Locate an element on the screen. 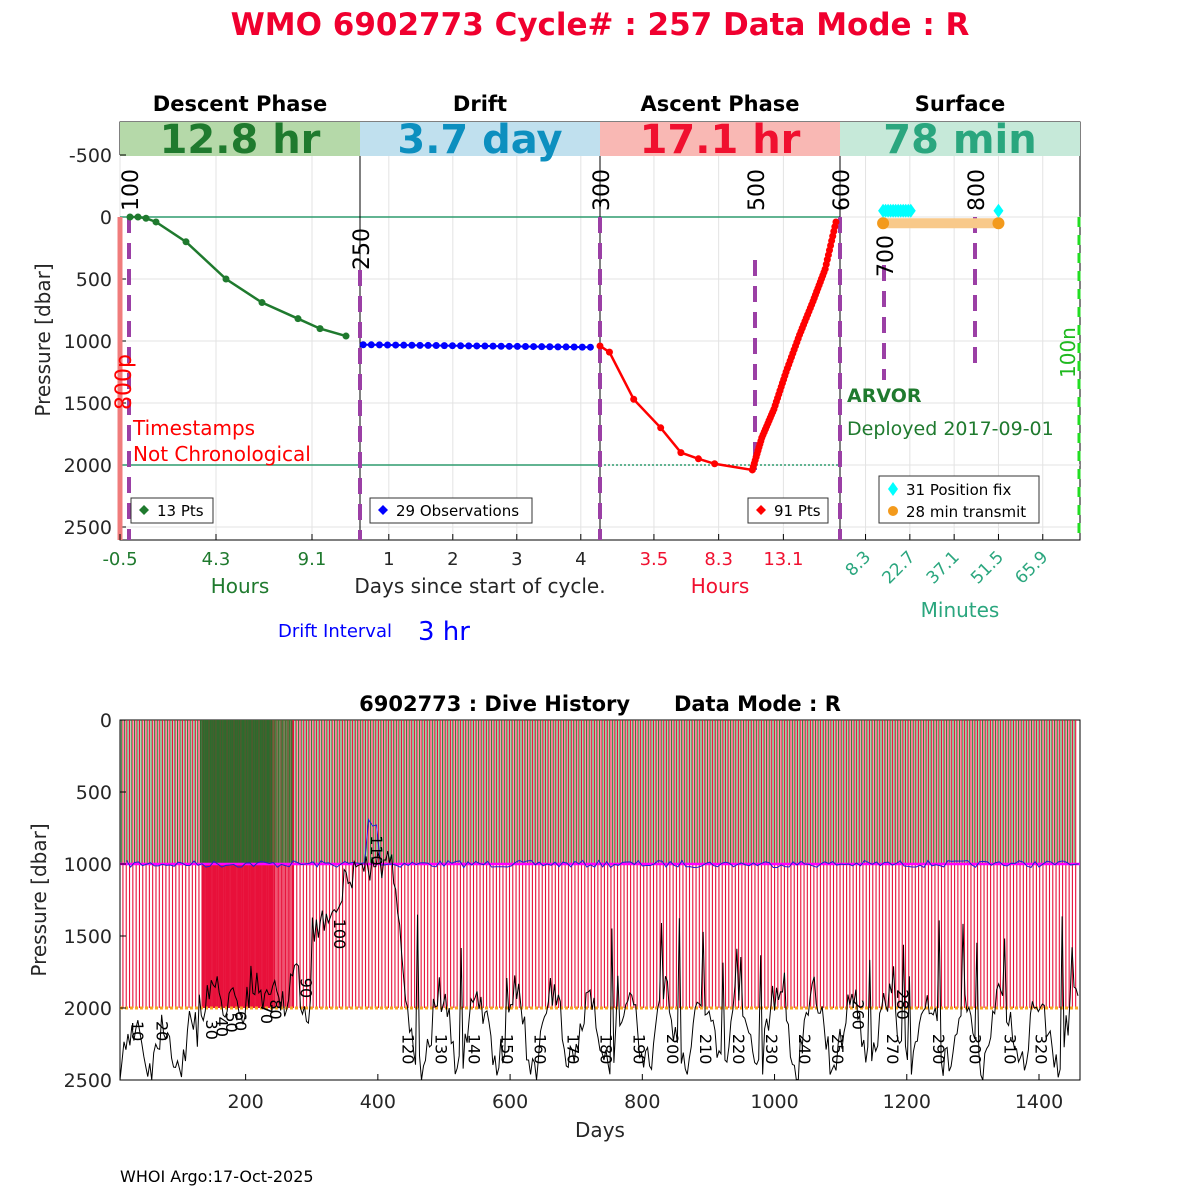 The image size is (1200, 1200). cycle-number-label: 310 is located at coordinates (1010, 1049).